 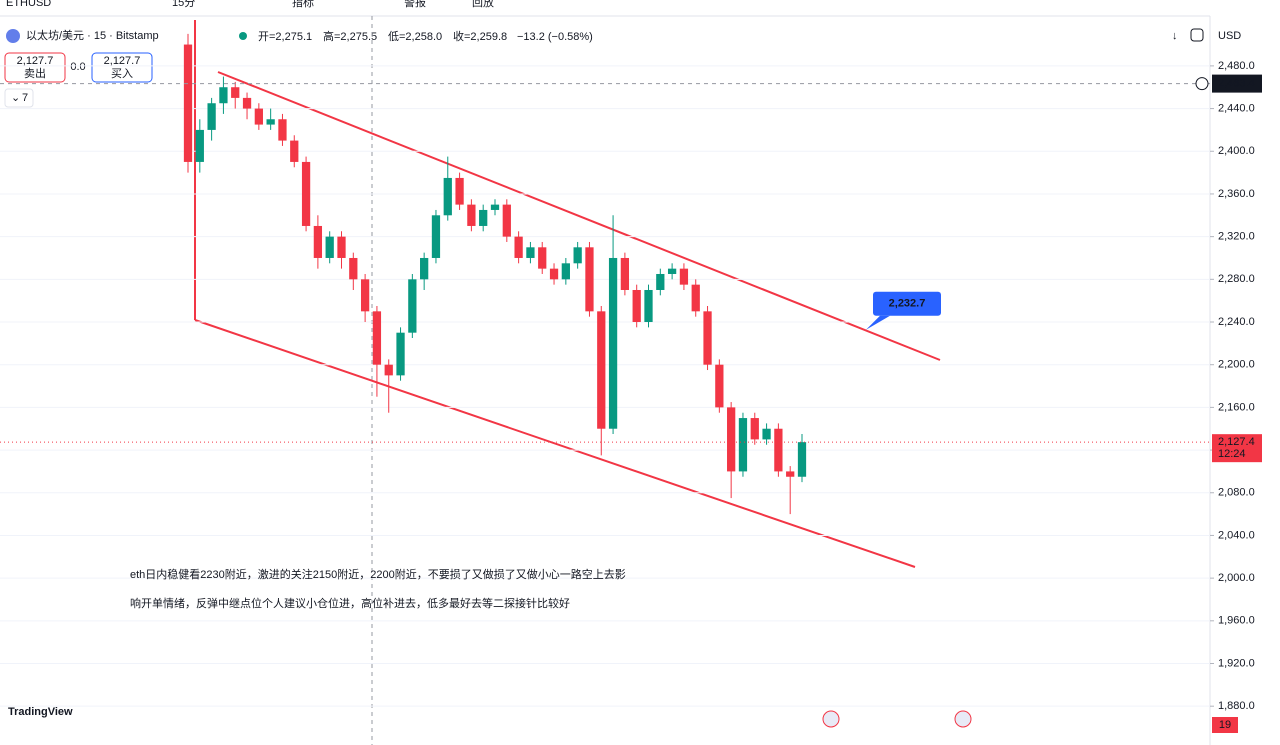 What do you see at coordinates (1236, 442) in the screenshot?
I see `last-price-label: 2,127.4` at bounding box center [1236, 442].